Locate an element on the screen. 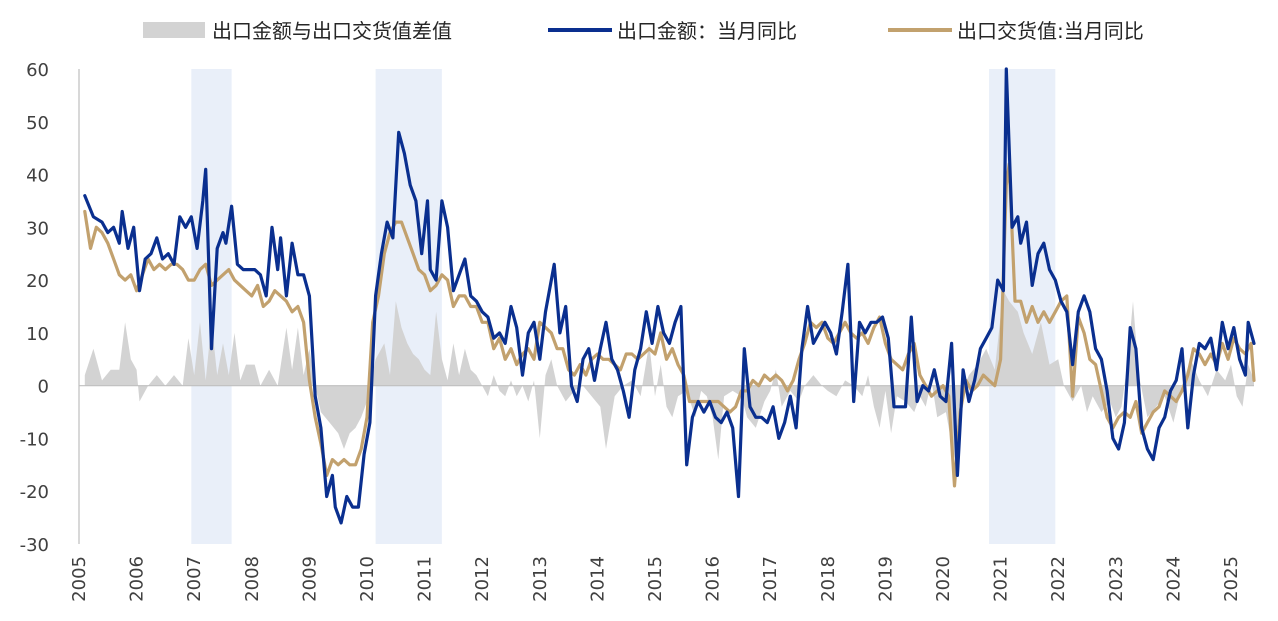 The image size is (1278, 621). x-tick-label: 2019 is located at coordinates (885, 579).